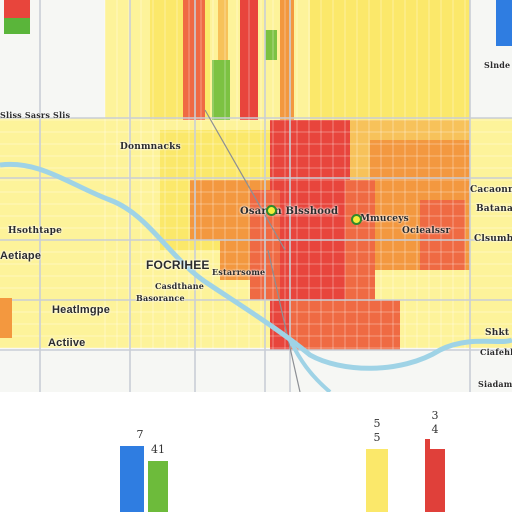 This screenshot has width=512, height=512. What do you see at coordinates (289, 211) in the screenshot?
I see `label-city-center: Osarun Blsshood` at bounding box center [289, 211].